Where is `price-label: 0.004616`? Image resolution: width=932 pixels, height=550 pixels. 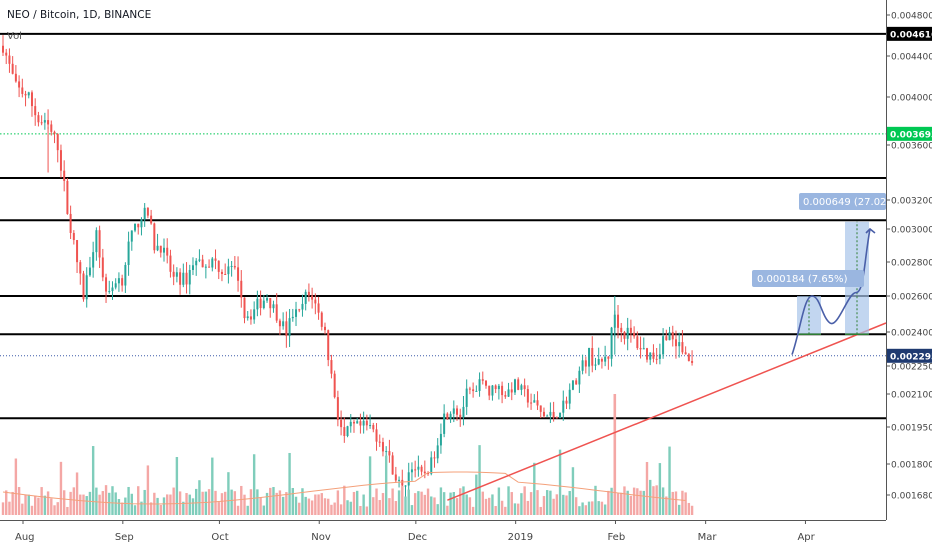 price-label: 0.004616 is located at coordinates (911, 35).